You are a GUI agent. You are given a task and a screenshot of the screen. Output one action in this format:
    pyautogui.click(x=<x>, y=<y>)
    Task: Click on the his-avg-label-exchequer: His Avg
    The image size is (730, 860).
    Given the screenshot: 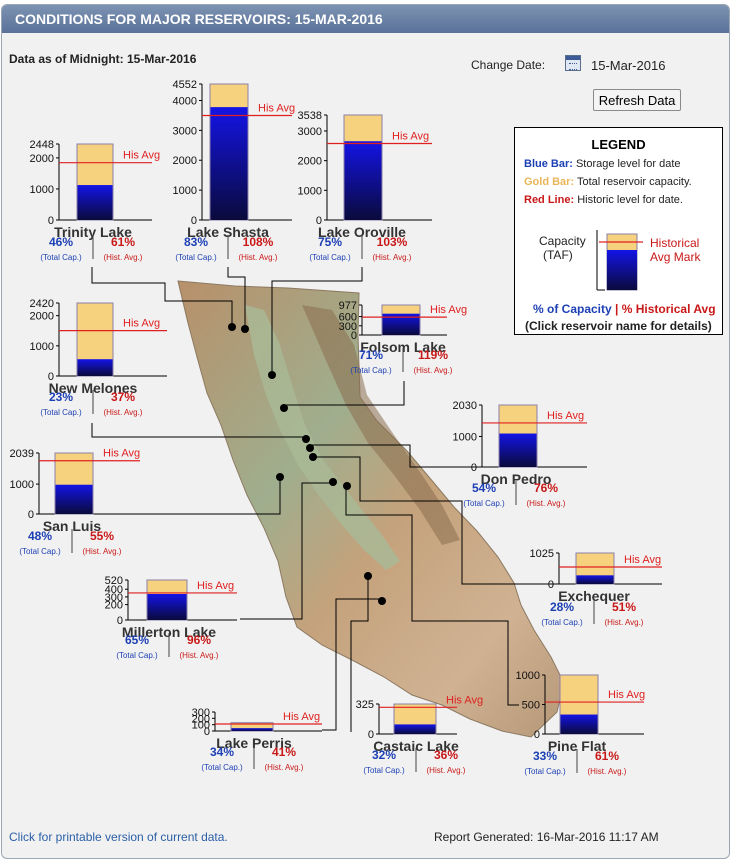 What is the action you would take?
    pyautogui.click(x=642, y=560)
    